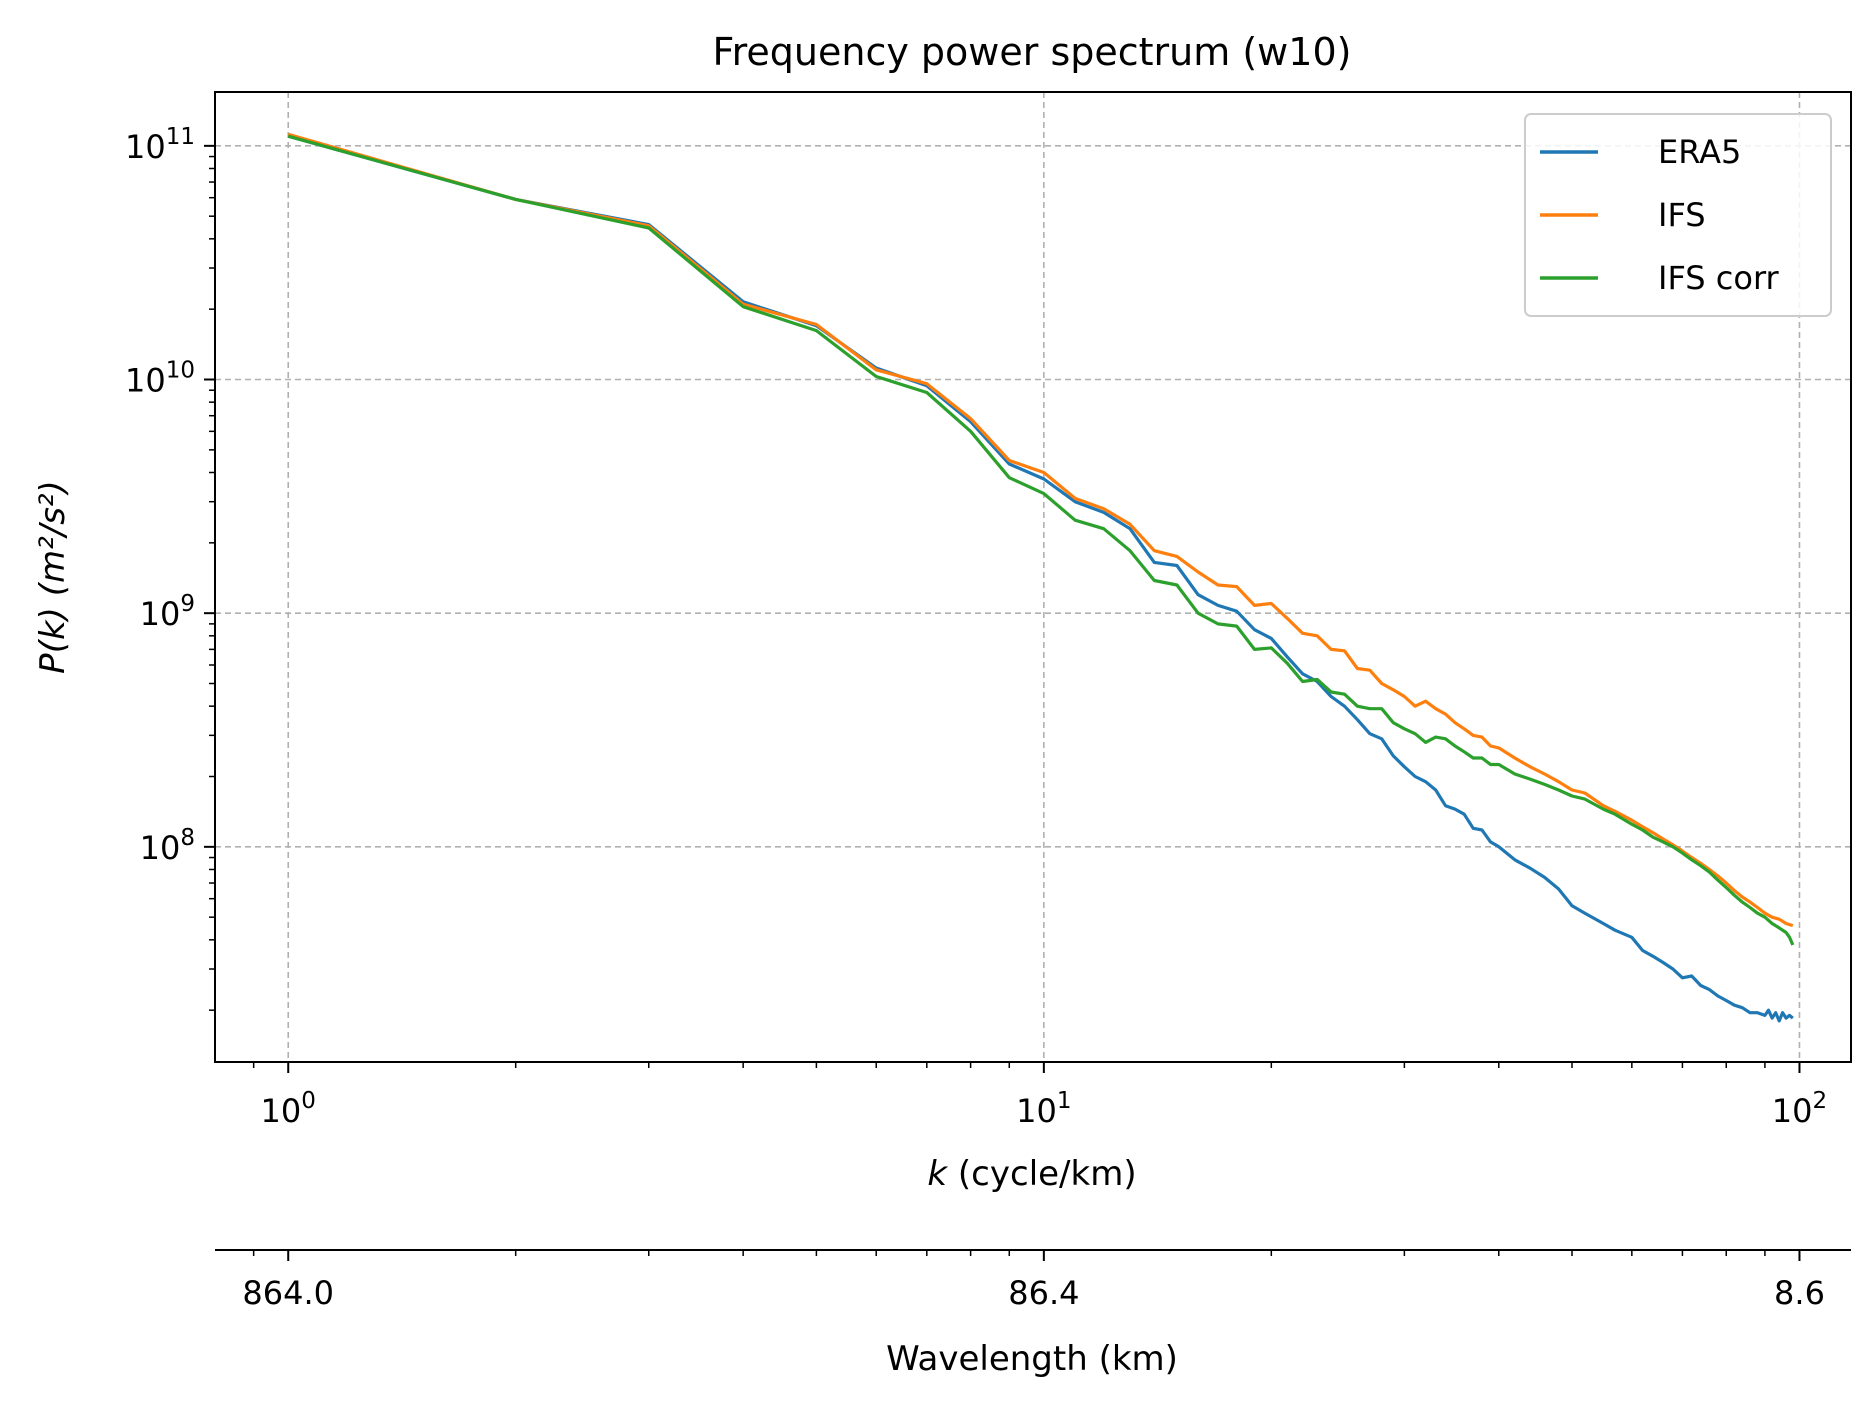 This screenshot has width=1874, height=1406. I want to click on x-tick-label: 10², so click(1799, 1109).